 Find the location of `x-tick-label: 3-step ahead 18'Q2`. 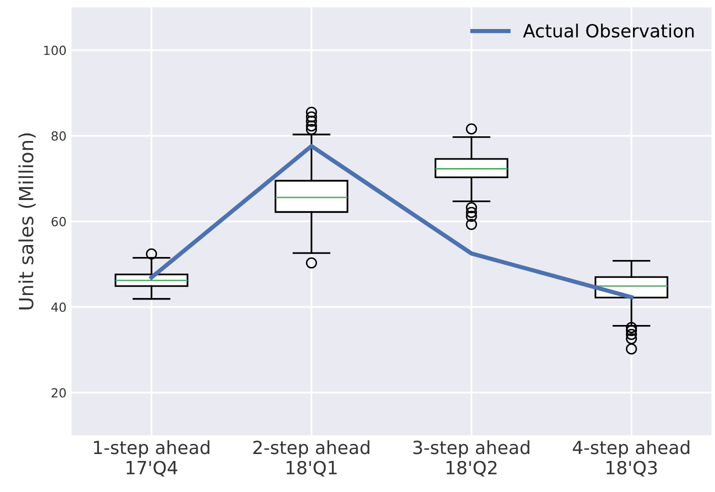

x-tick-label: 3-step ahead 18'Q2 is located at coordinates (471, 458).